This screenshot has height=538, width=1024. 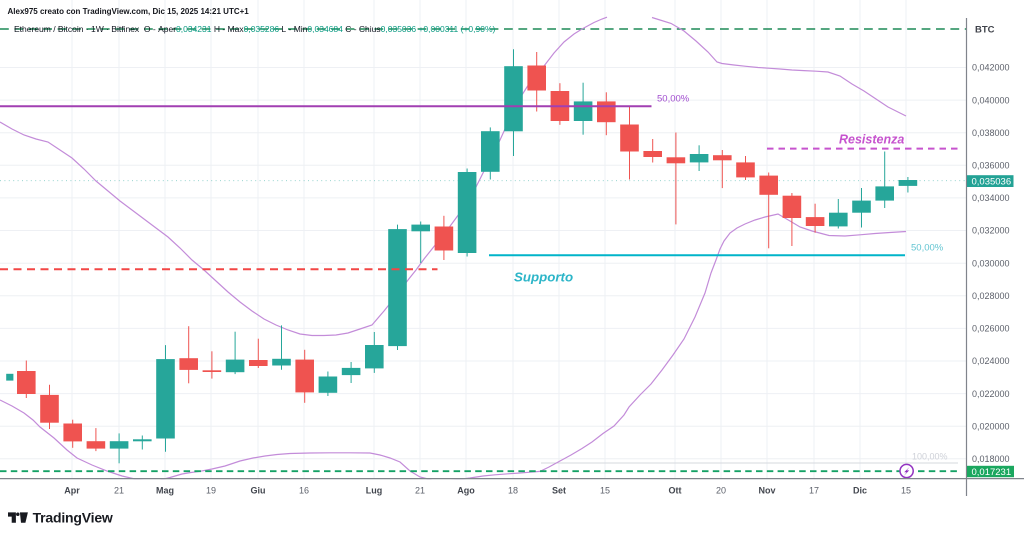 I want to click on svg-text: 0,028000, so click(x=991, y=296).